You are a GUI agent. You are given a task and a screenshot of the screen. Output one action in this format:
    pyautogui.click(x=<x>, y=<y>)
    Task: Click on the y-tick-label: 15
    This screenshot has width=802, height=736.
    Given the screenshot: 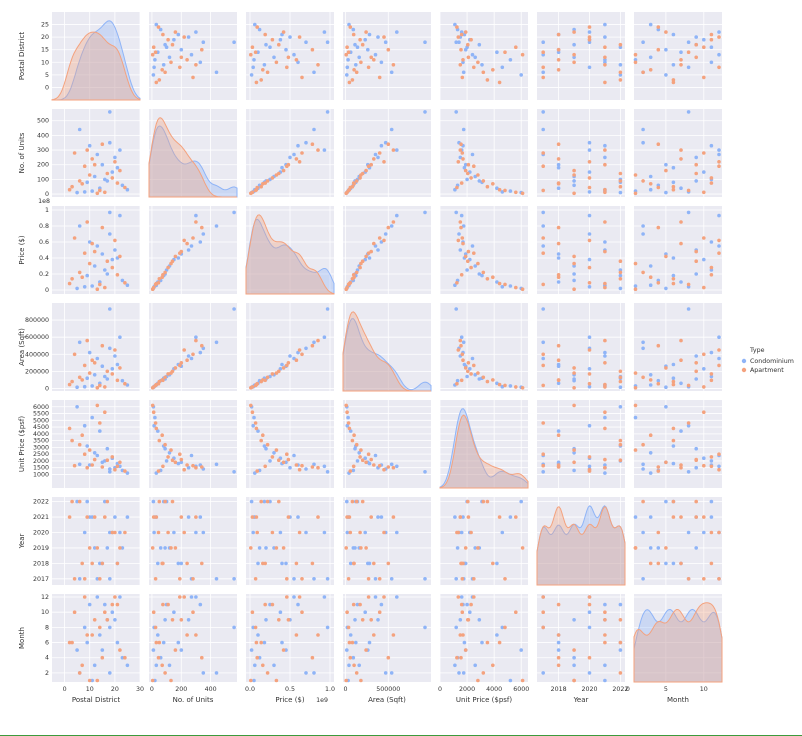 What is the action you would take?
    pyautogui.click(x=45, y=50)
    